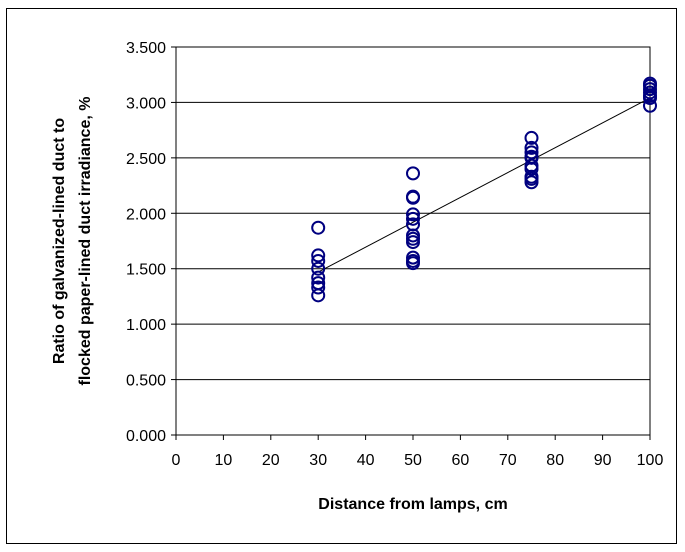  What do you see at coordinates (59, 241) in the screenshot?
I see `y-axis-title-line-1: Ratio of galvanized-lined duct to` at bounding box center [59, 241].